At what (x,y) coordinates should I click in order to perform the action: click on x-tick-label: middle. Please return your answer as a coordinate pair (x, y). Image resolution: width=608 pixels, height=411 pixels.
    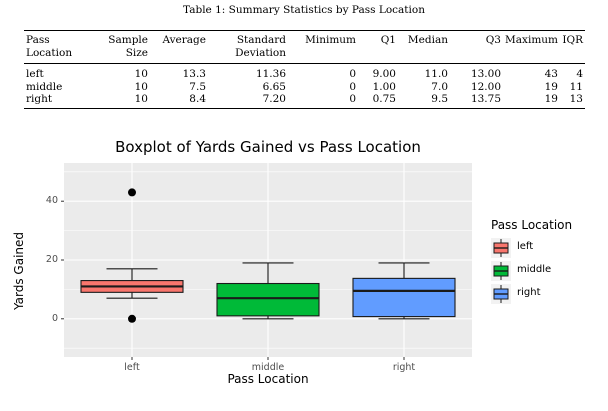
    Looking at the image, I should click on (268, 367).